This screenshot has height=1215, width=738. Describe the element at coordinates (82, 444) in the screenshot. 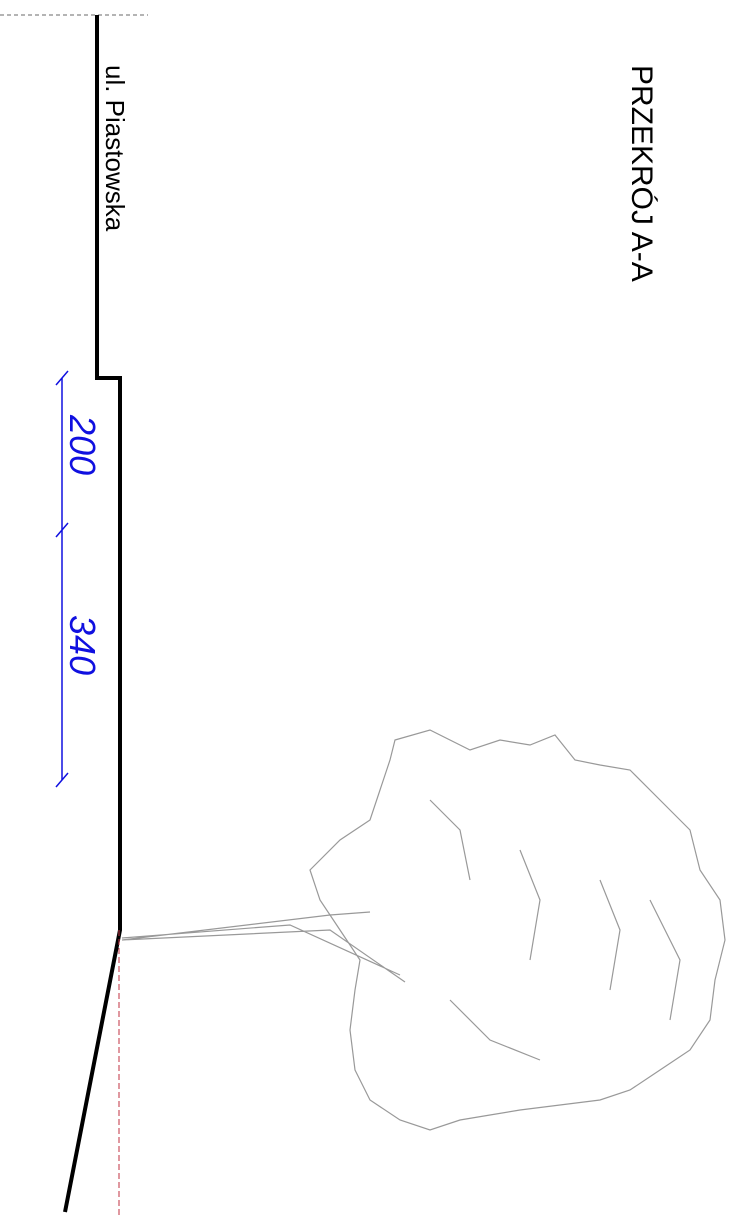

I see `dimension-label: 200` at that location.